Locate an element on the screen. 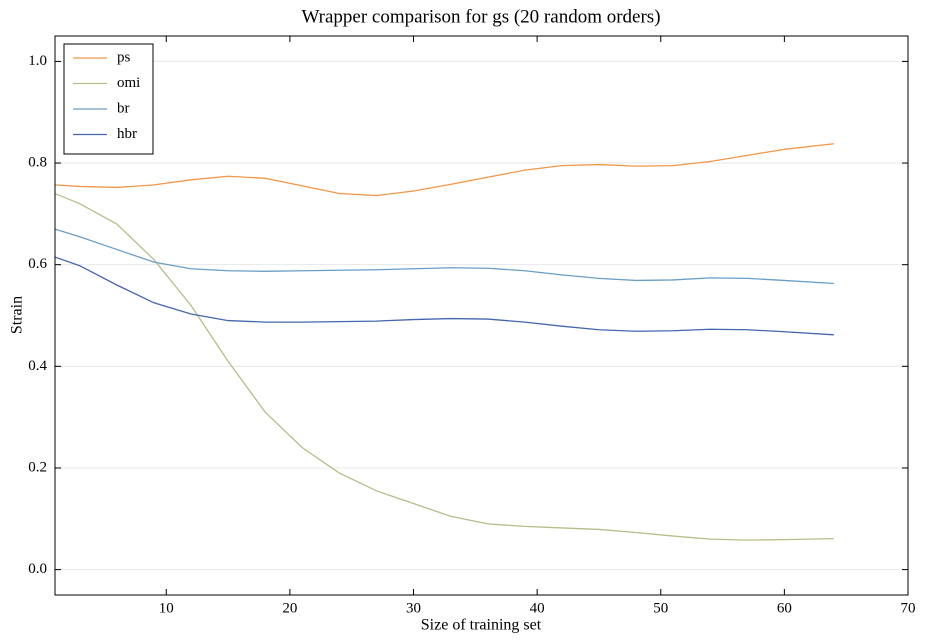  x-tick-label: 30 is located at coordinates (413, 608).